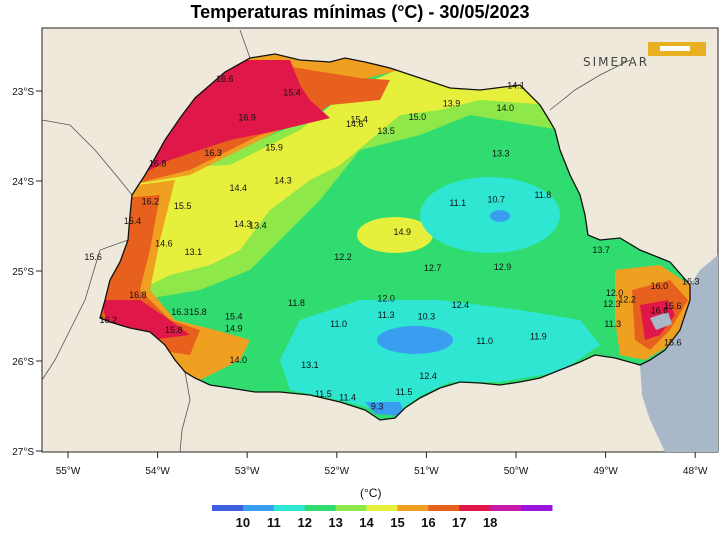  Describe the element at coordinates (225, 79) in the screenshot. I see `station-value: 16.6` at that location.